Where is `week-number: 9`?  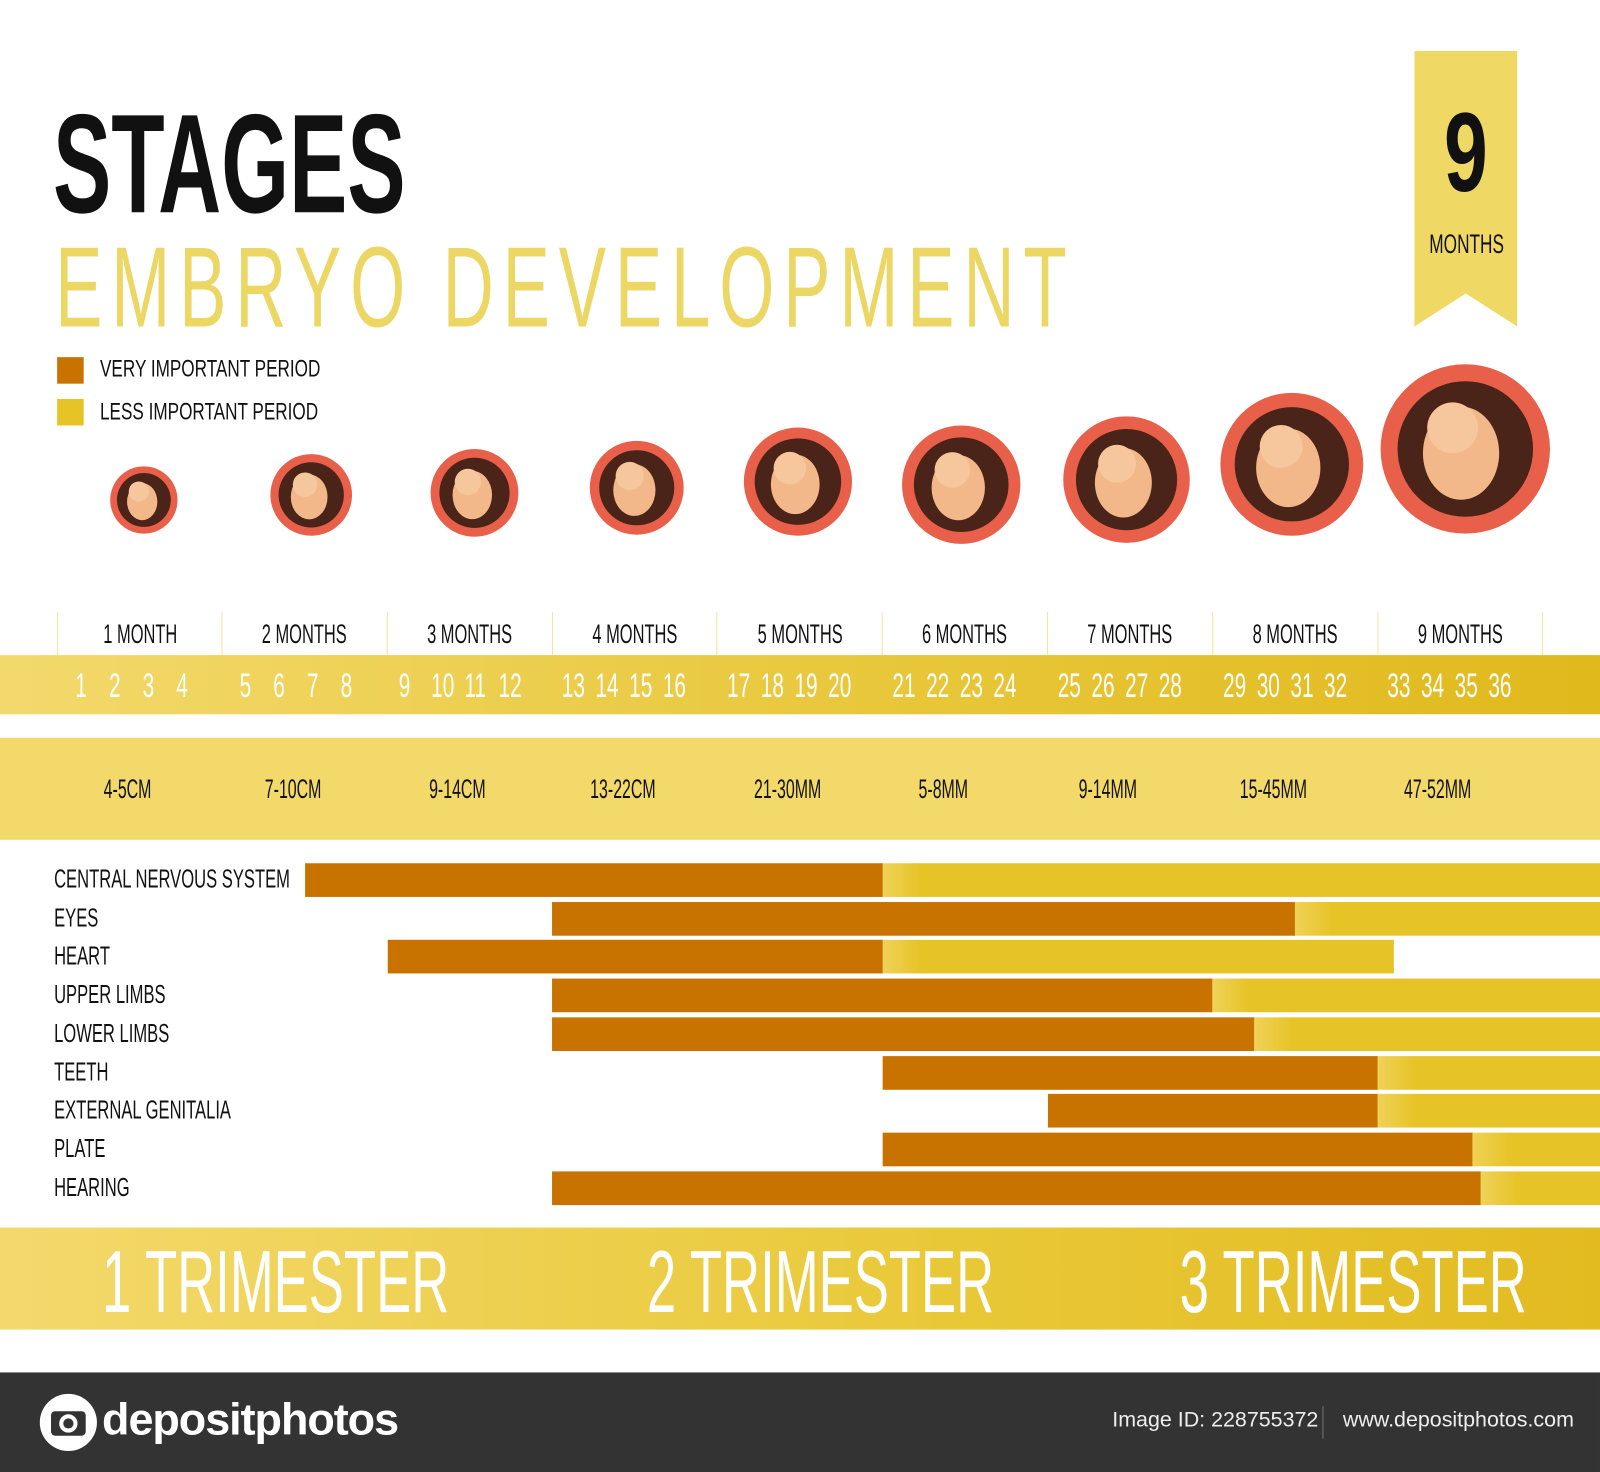
week-number: 9 is located at coordinates (404, 686).